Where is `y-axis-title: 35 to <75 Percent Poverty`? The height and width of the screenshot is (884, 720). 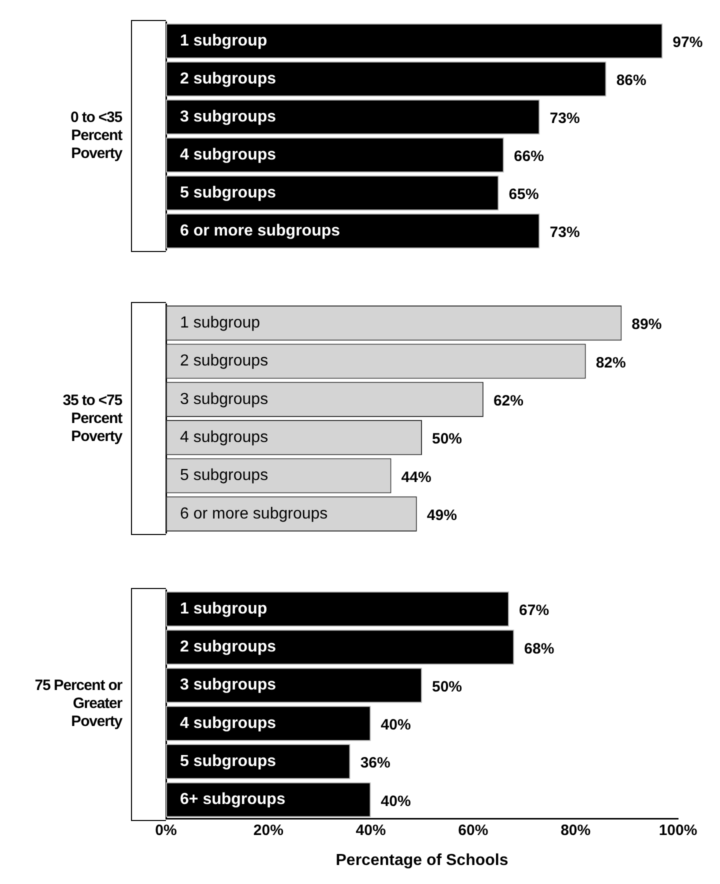
y-axis-title: 35 to <75 Percent Poverty is located at coordinates (92, 419).